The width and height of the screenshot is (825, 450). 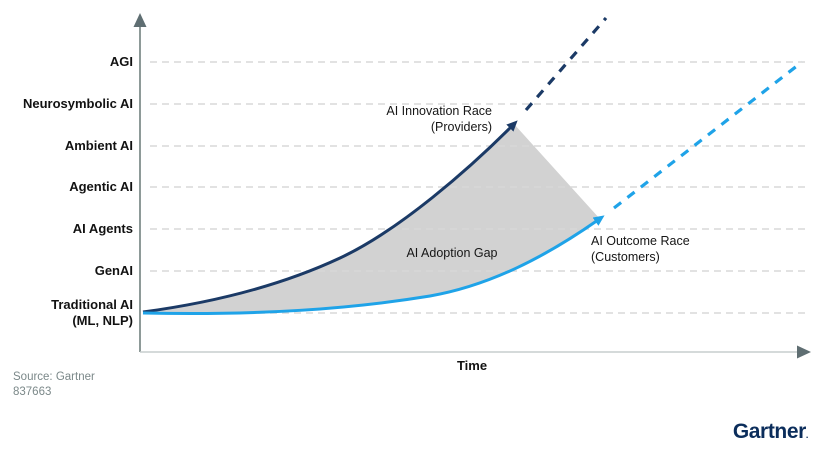 I want to click on y-axis-label-ambient: Ambient AI, so click(x=98, y=145).